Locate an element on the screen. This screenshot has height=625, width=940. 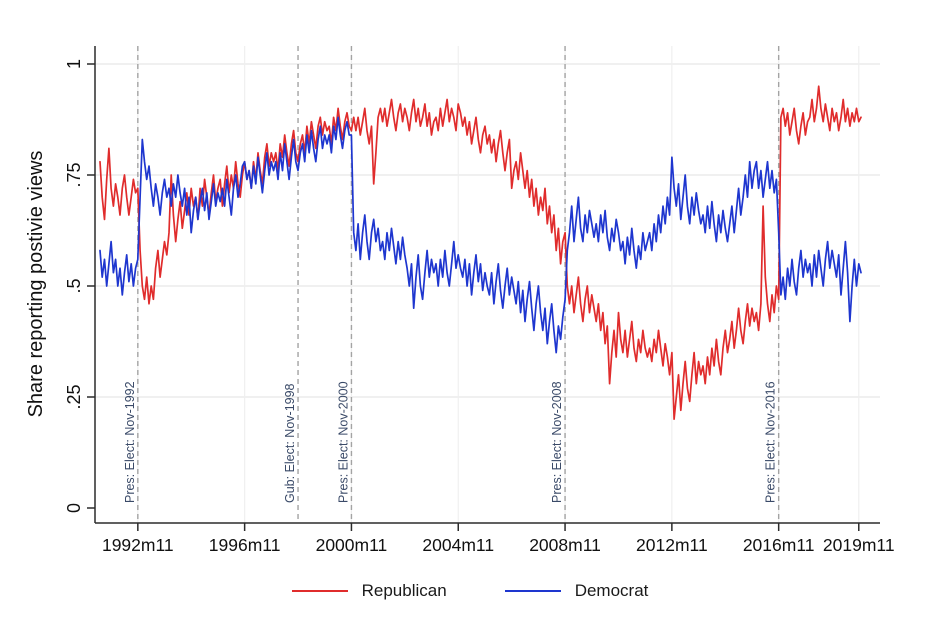
republican-legend-line is located at coordinates (319, 591).